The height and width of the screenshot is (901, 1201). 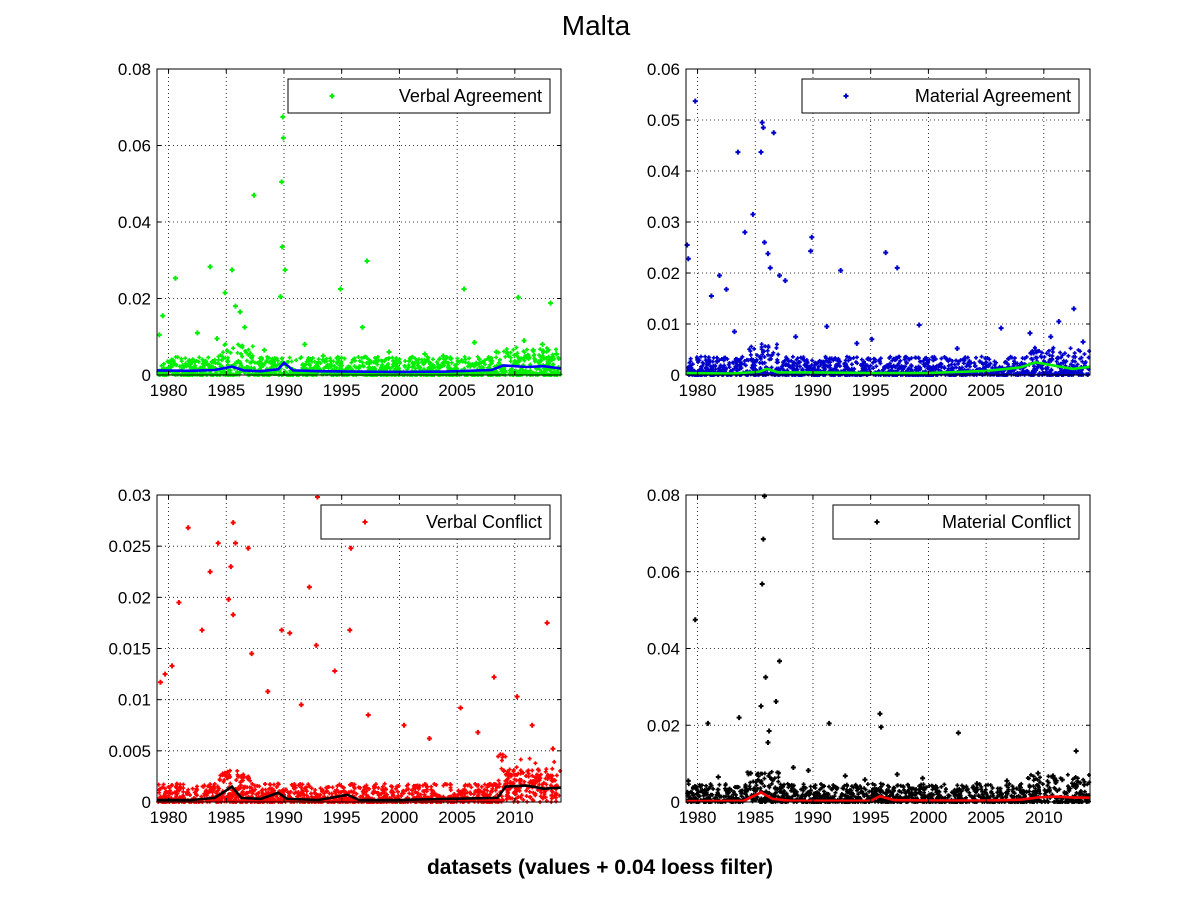 I want to click on x-tick-label: 2010, so click(x=1044, y=390).